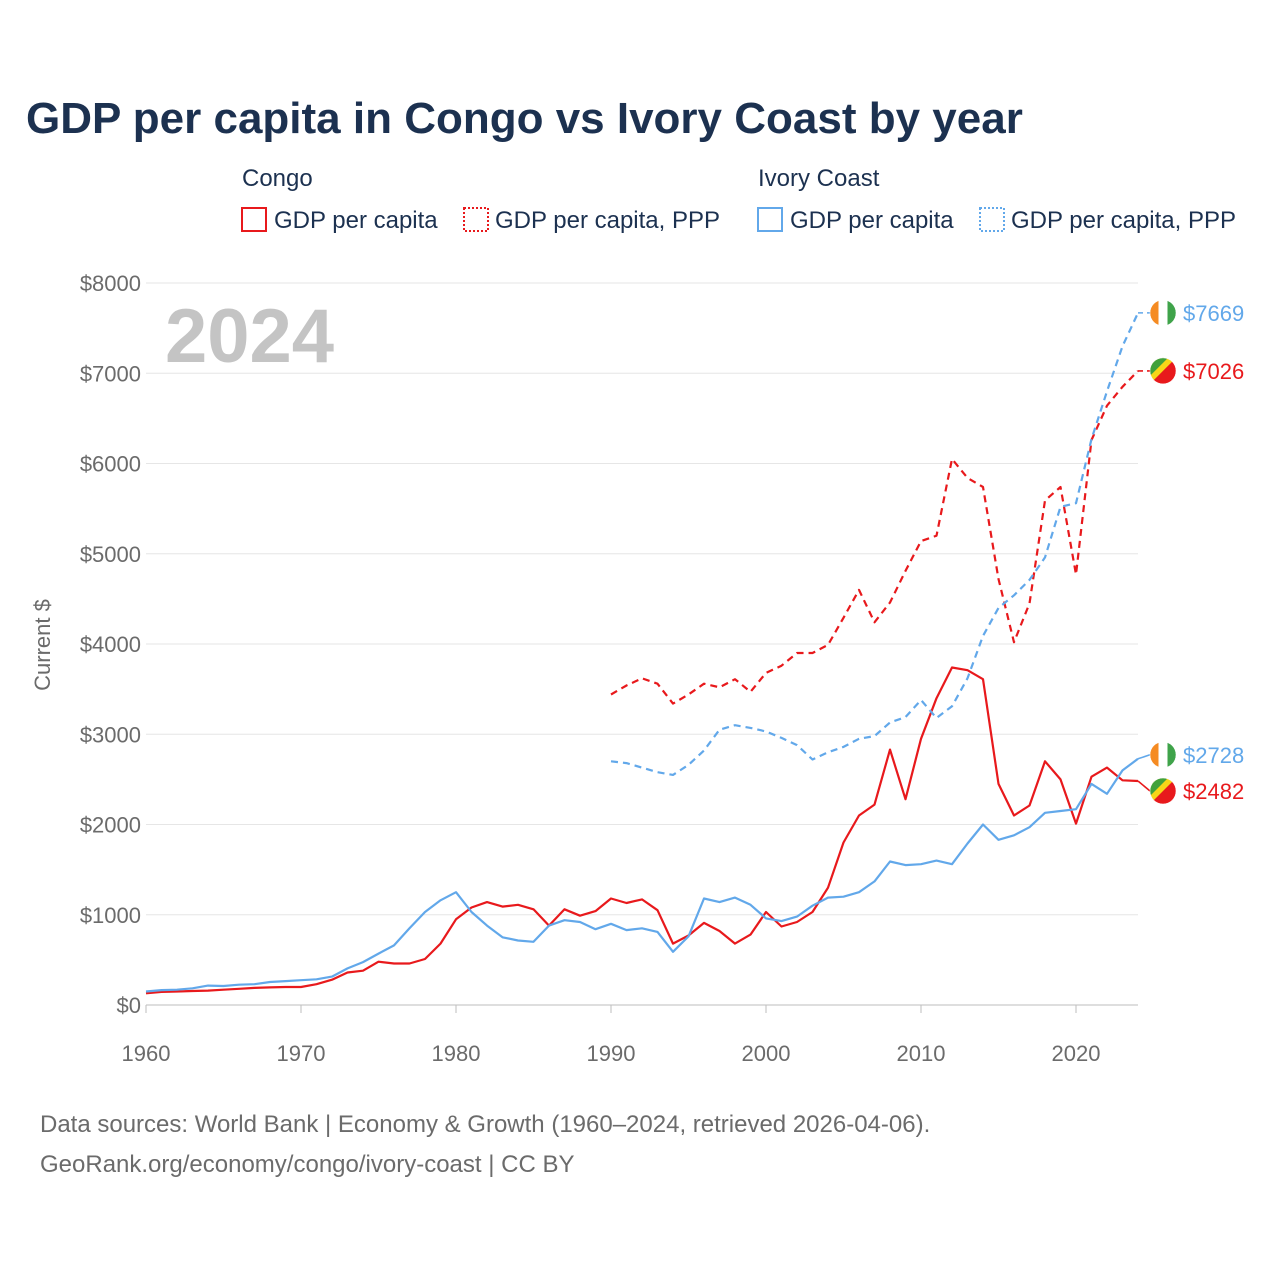  What do you see at coordinates (146, 1053) in the screenshot?
I see `x-tick-label: 1960` at bounding box center [146, 1053].